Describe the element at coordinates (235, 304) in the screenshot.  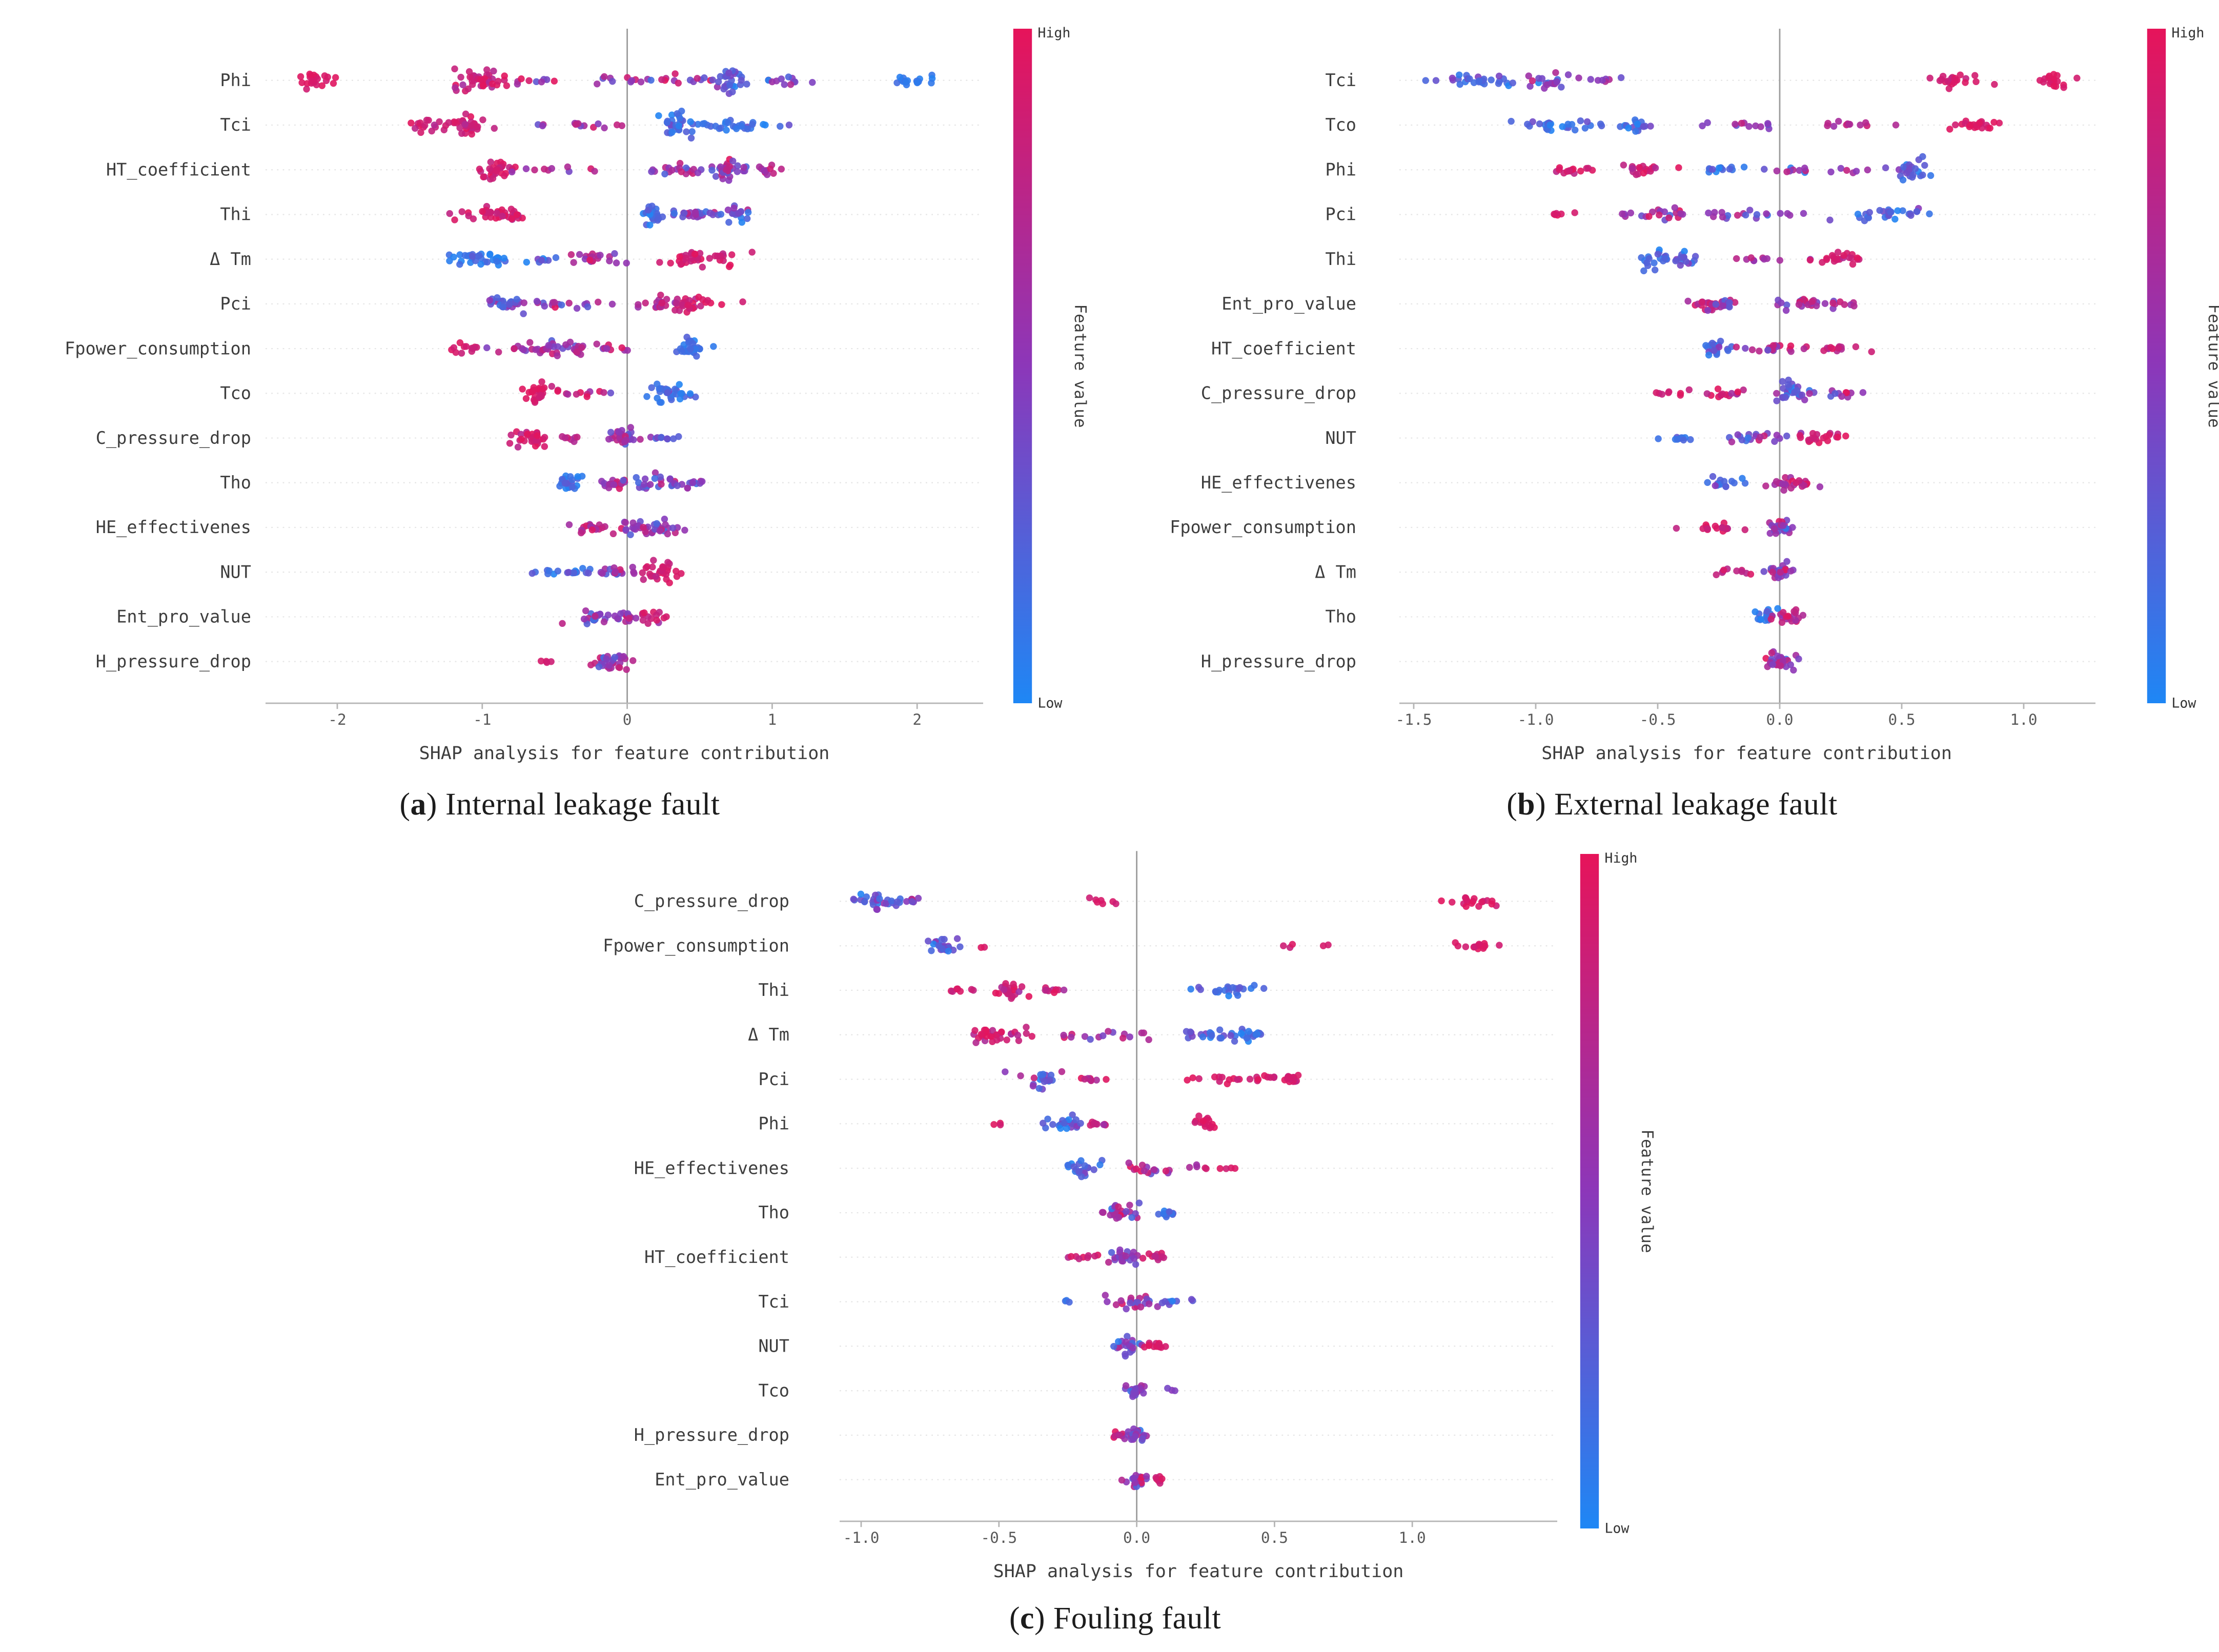
I see `feature-label-a-5: Pci` at that location.